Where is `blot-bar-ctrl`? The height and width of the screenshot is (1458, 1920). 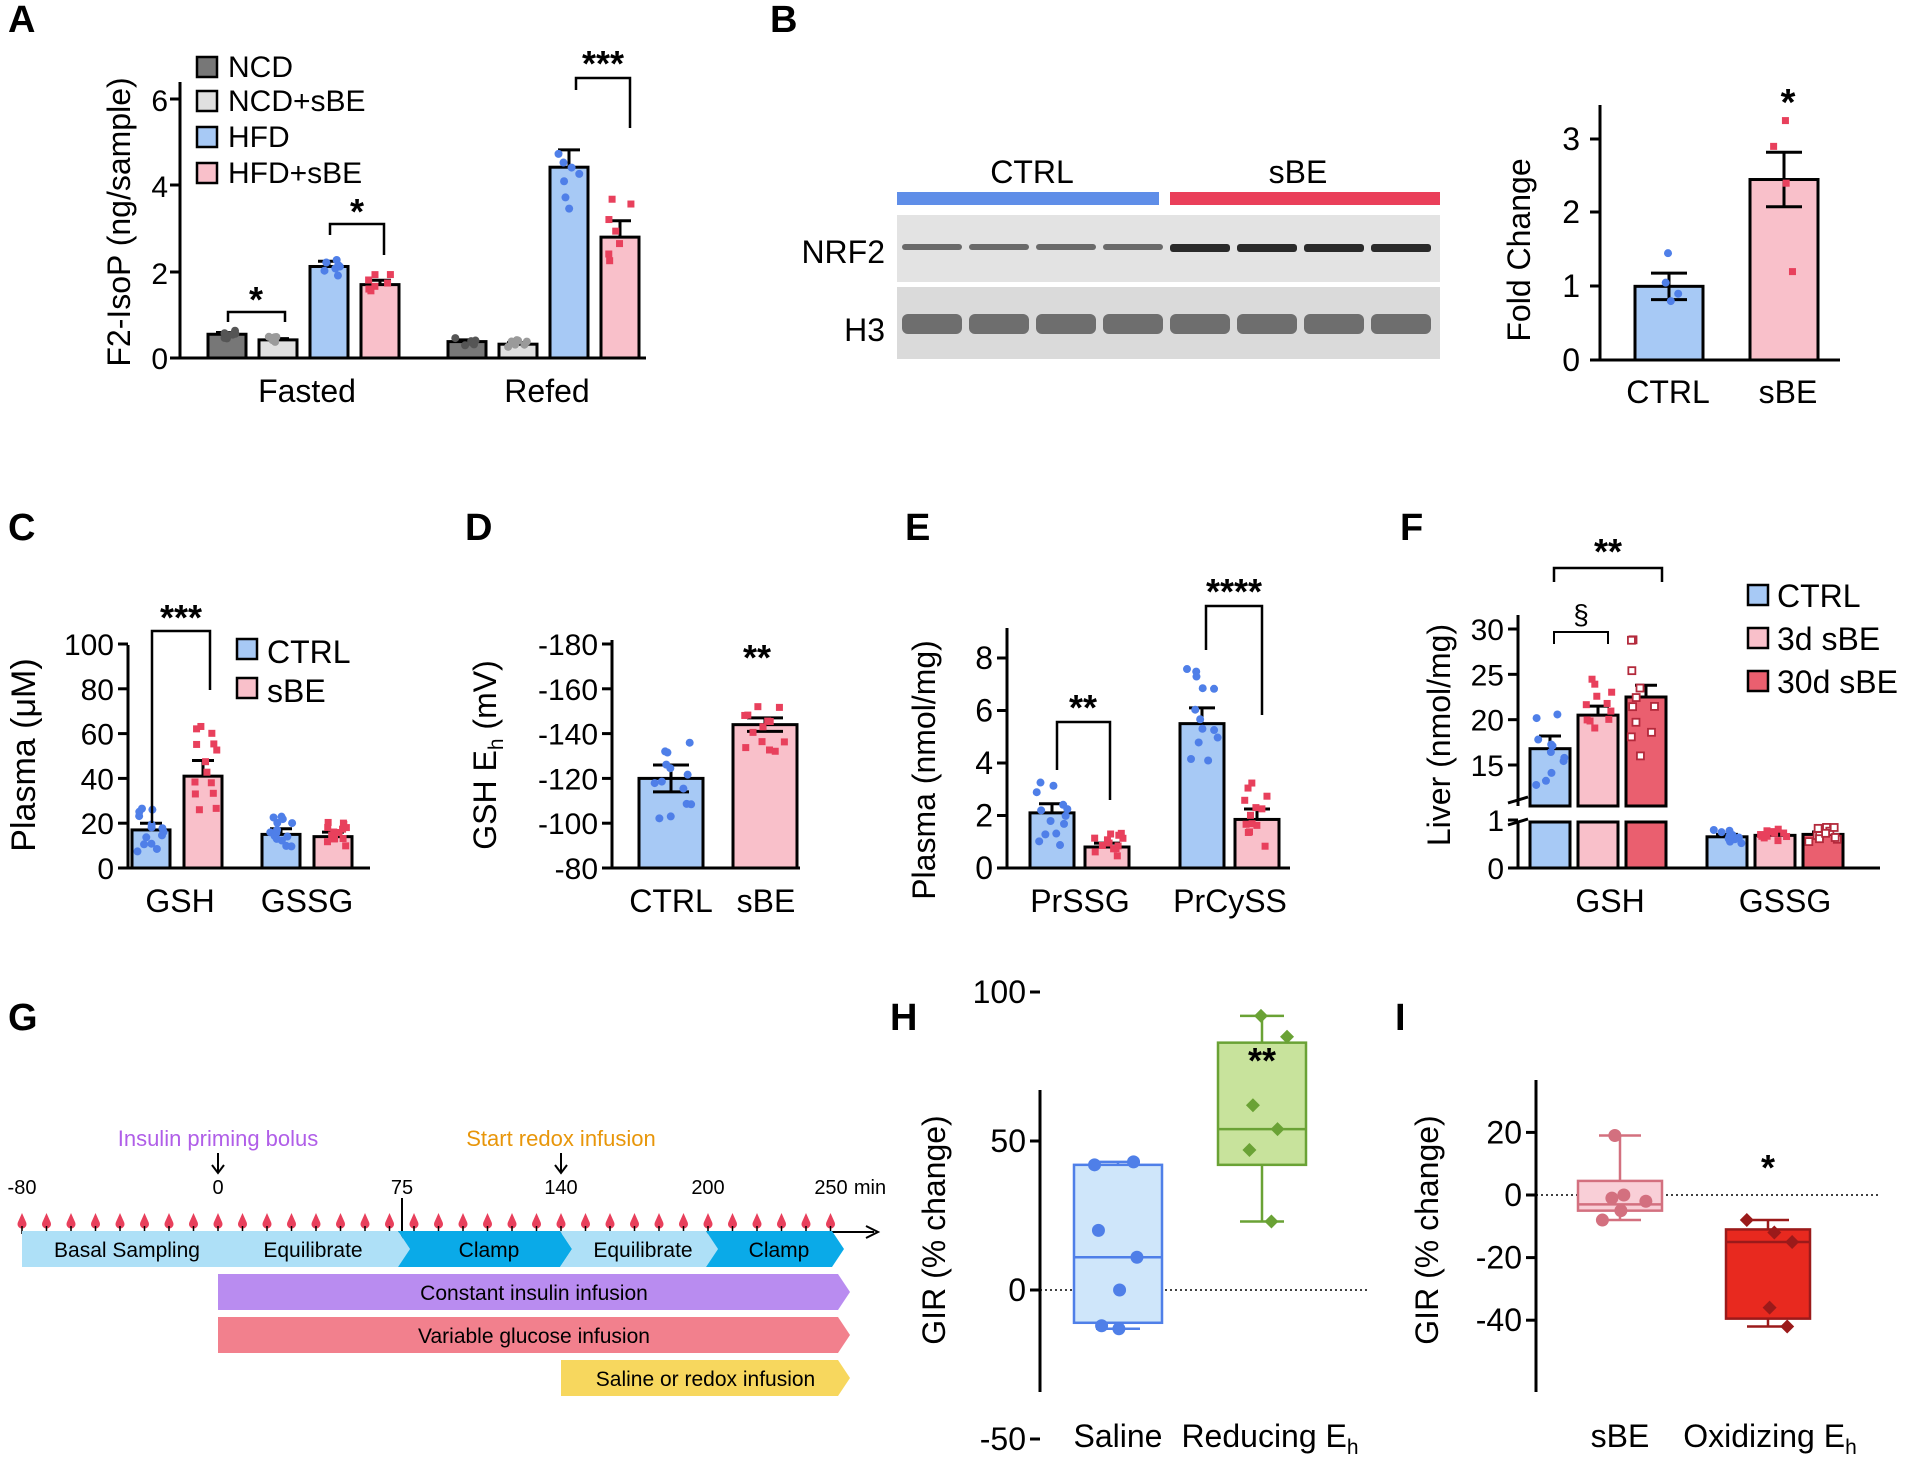
blot-bar-ctrl is located at coordinates (1028, 198).